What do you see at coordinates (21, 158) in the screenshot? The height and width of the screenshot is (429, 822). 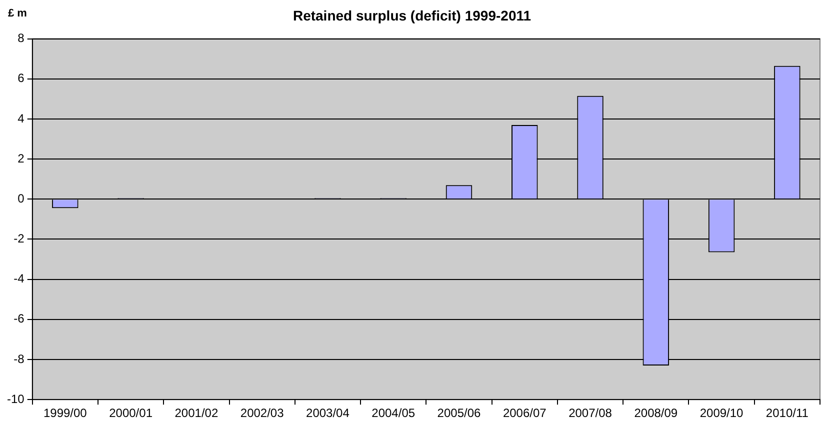 I see `y-tick-label: 2` at bounding box center [21, 158].